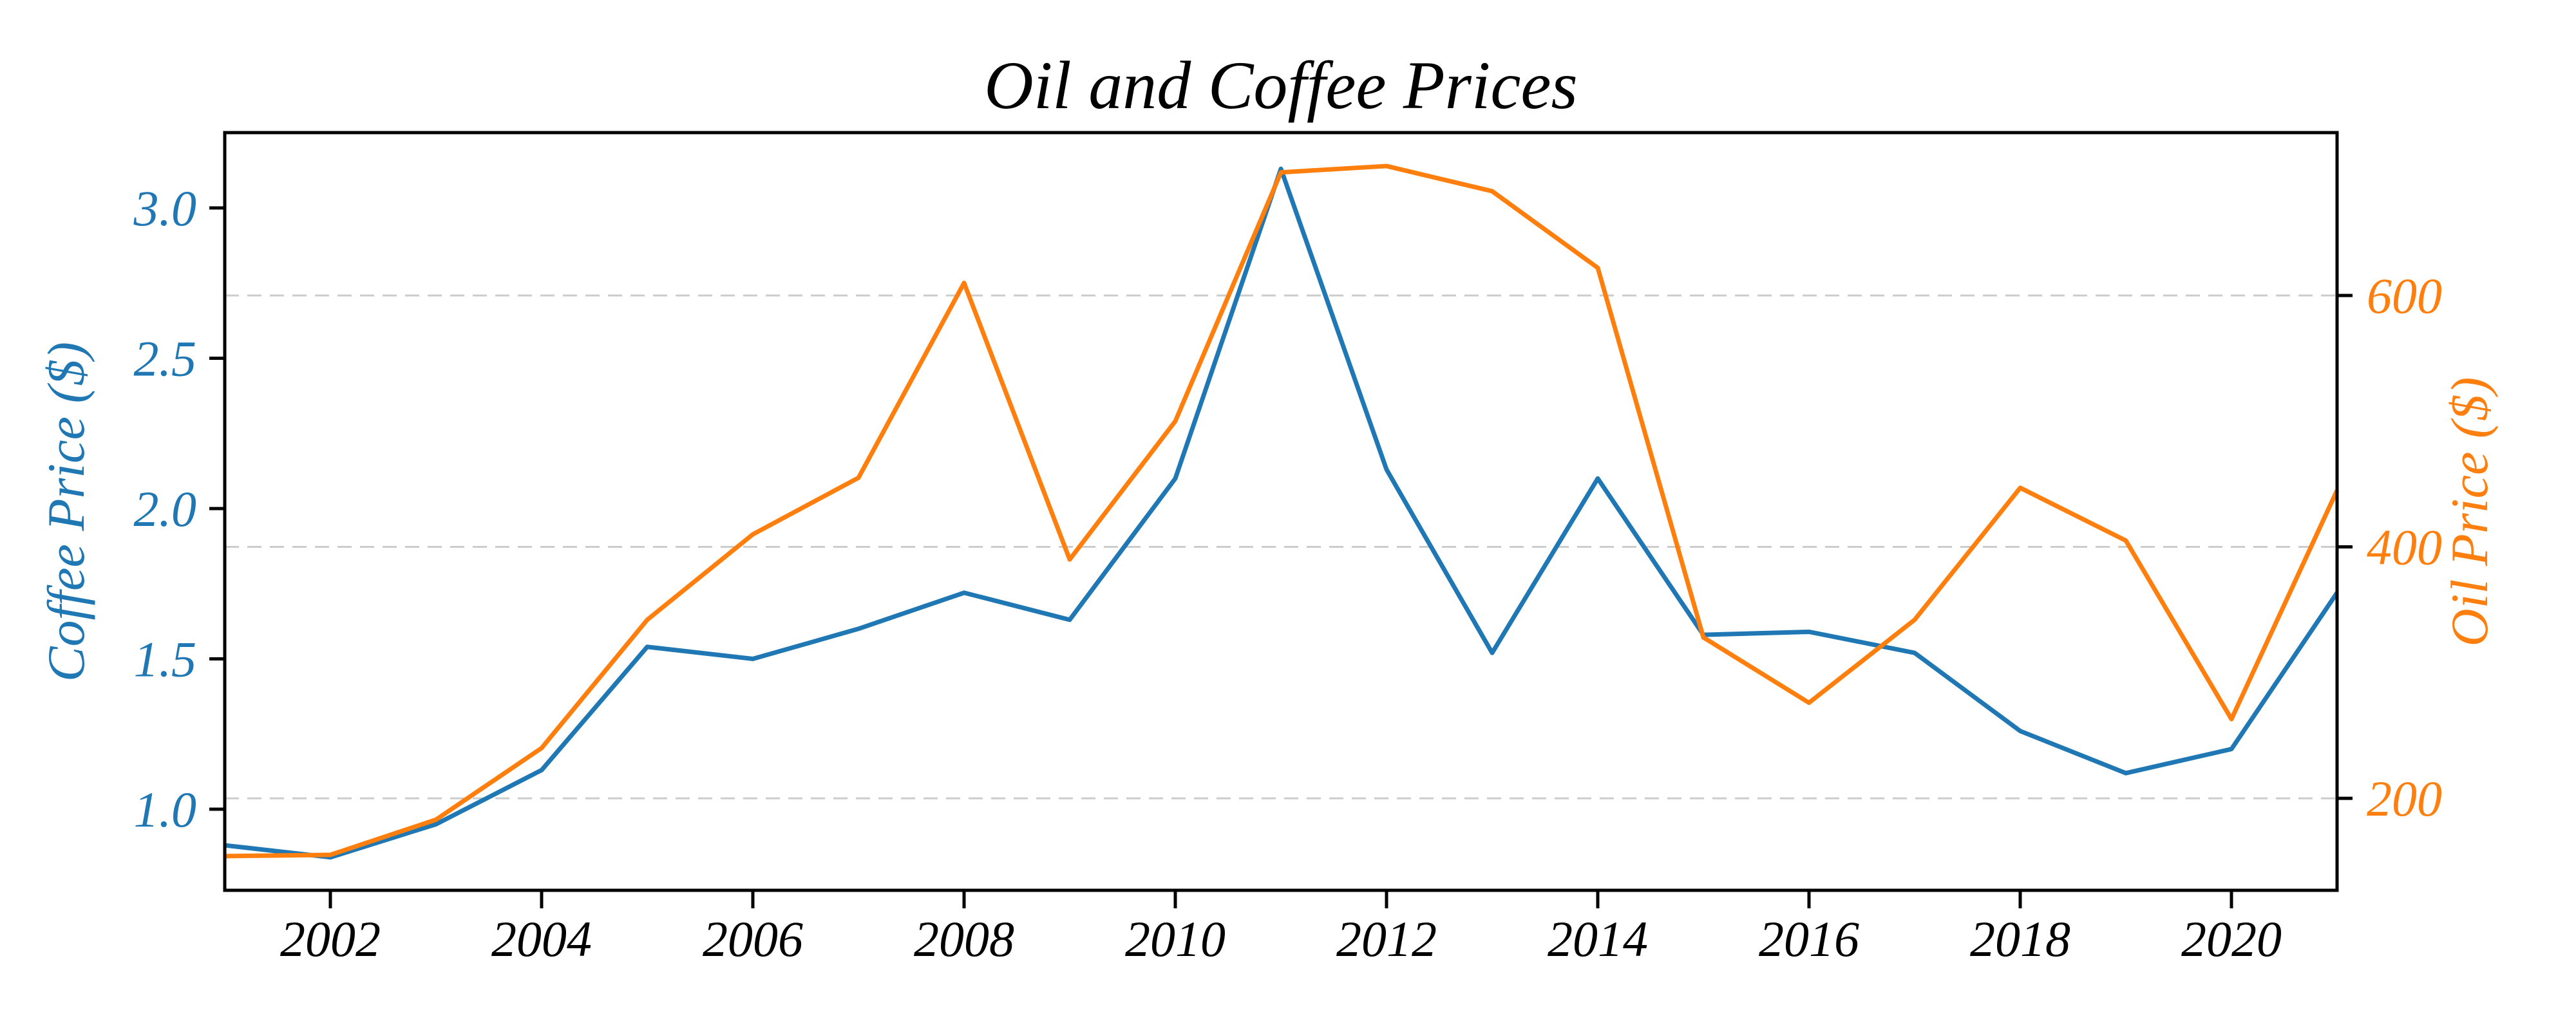  Describe the element at coordinates (2469, 512) in the screenshot. I see `right-axis-title: Oil Price ($)` at that location.